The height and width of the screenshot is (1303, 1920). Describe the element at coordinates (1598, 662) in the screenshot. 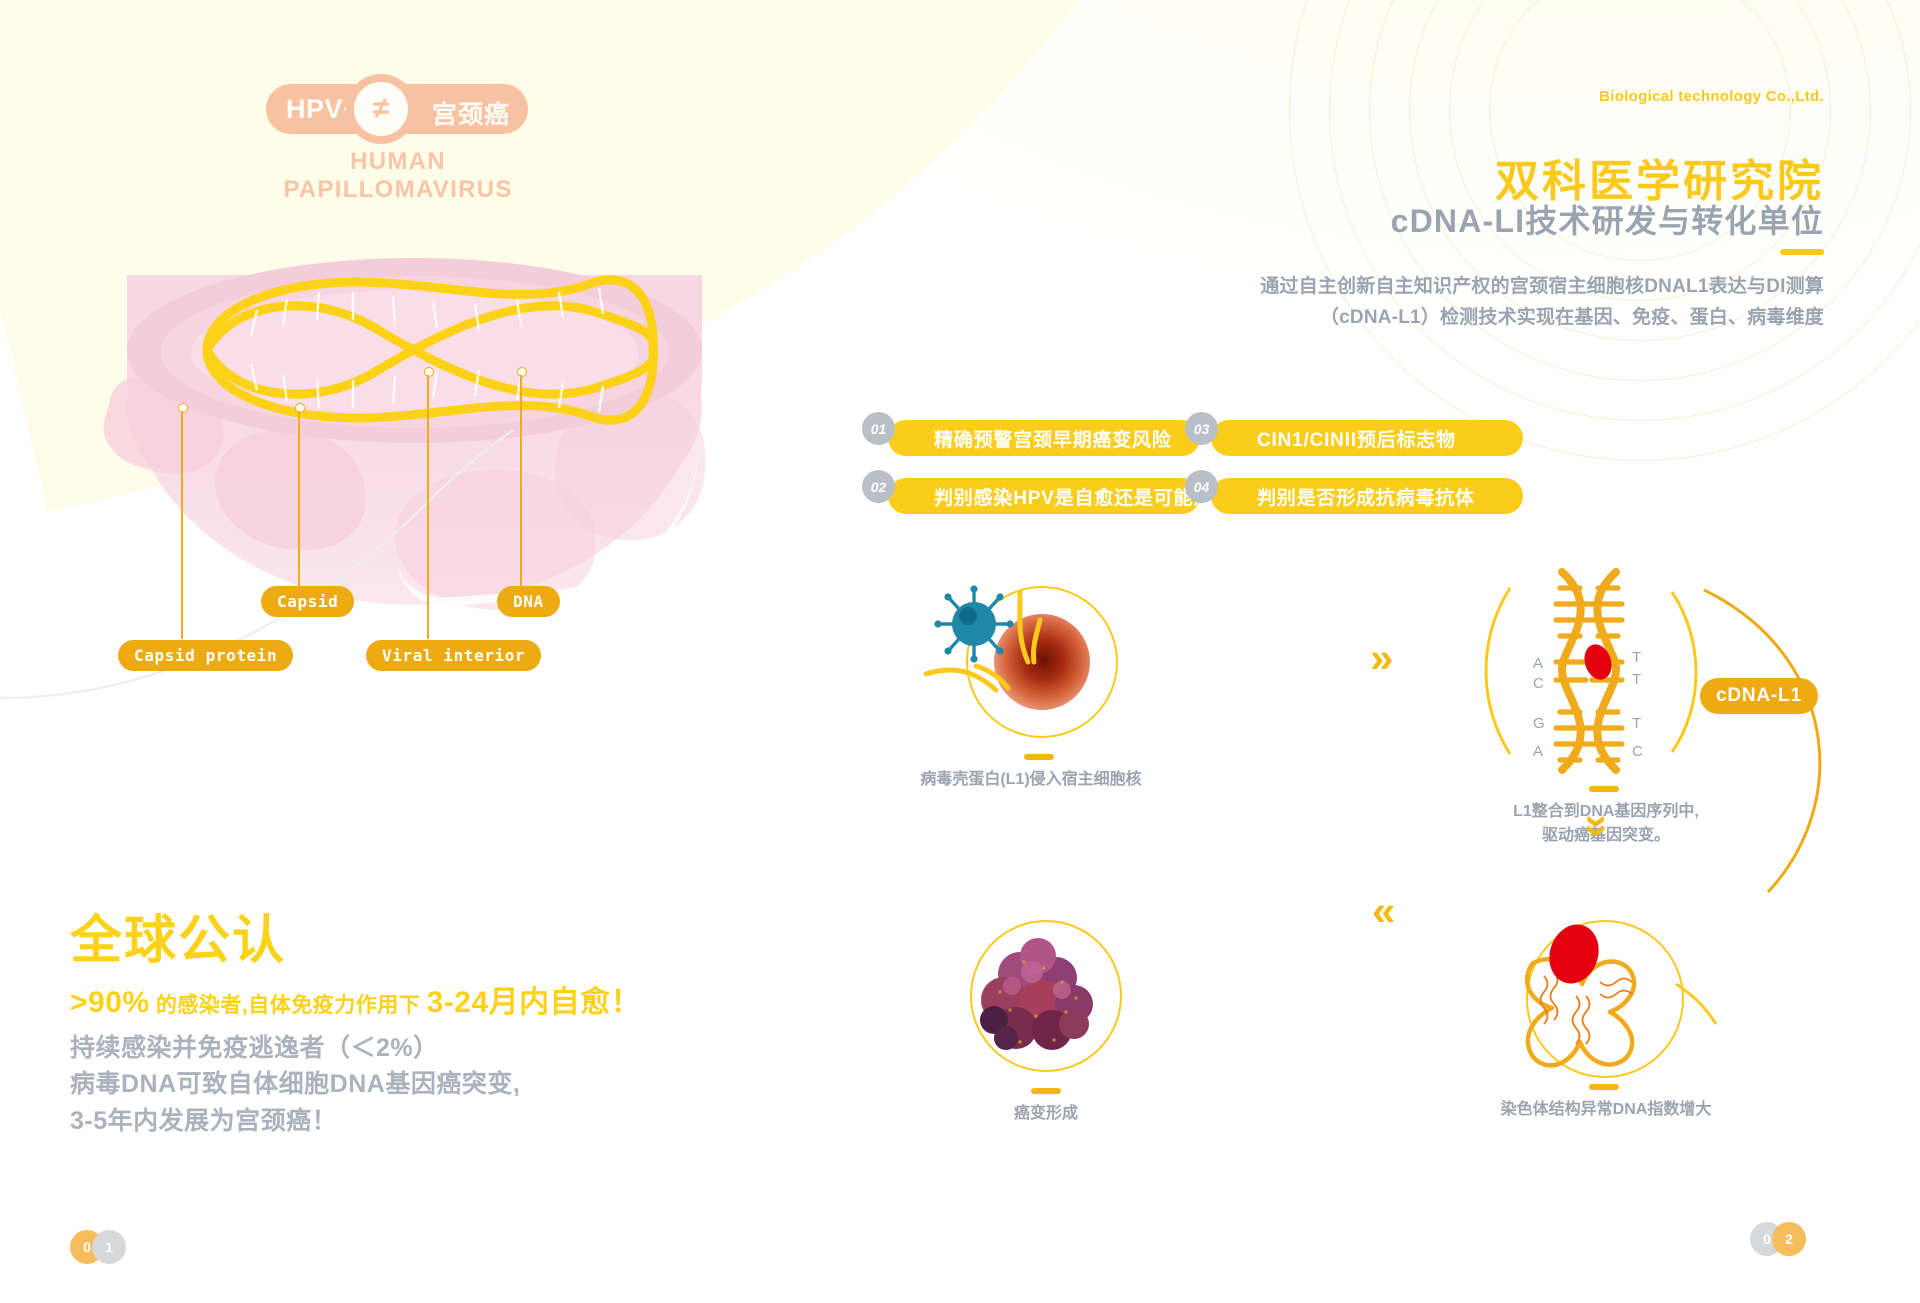

I see `mutation-marker` at that location.